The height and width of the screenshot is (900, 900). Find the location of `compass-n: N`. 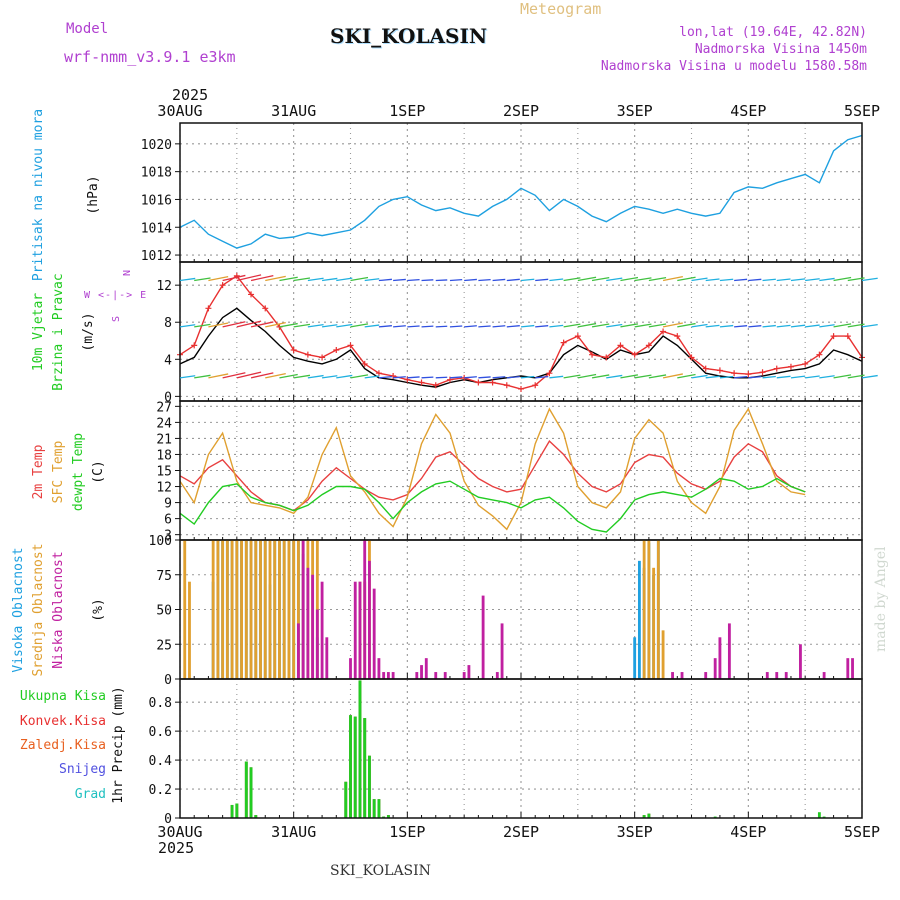

compass-n: N is located at coordinates (125, 273).